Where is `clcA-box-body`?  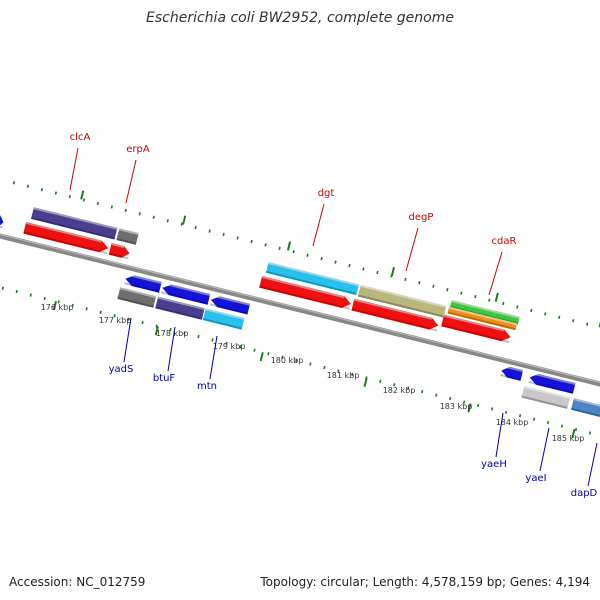
clcA-box-body is located at coordinates (74, 223).